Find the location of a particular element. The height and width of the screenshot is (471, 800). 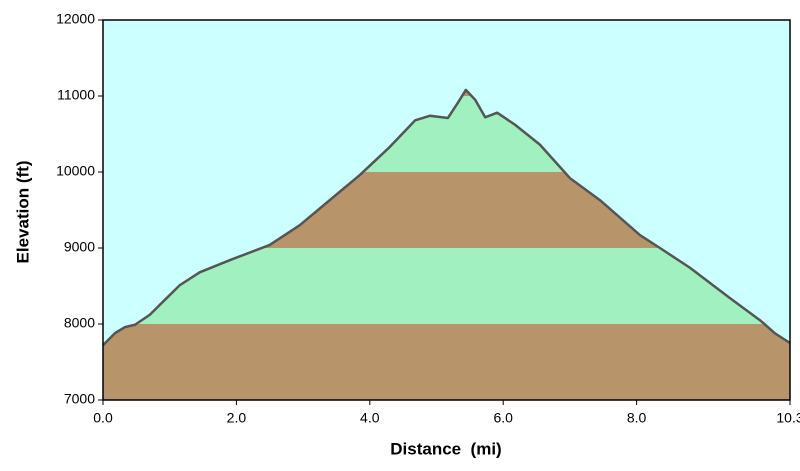

y-tick-label: 12000 is located at coordinates (75, 19).